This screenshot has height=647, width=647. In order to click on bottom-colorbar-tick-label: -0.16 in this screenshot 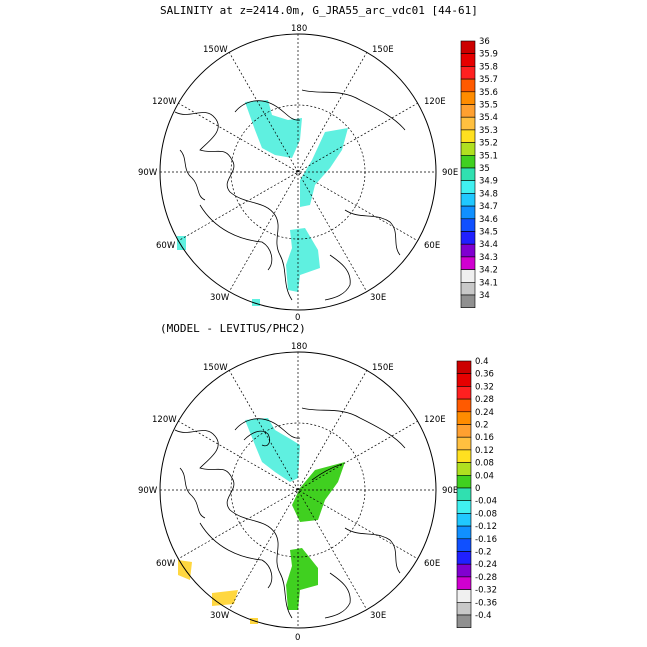, I will do `click(486, 540)`.